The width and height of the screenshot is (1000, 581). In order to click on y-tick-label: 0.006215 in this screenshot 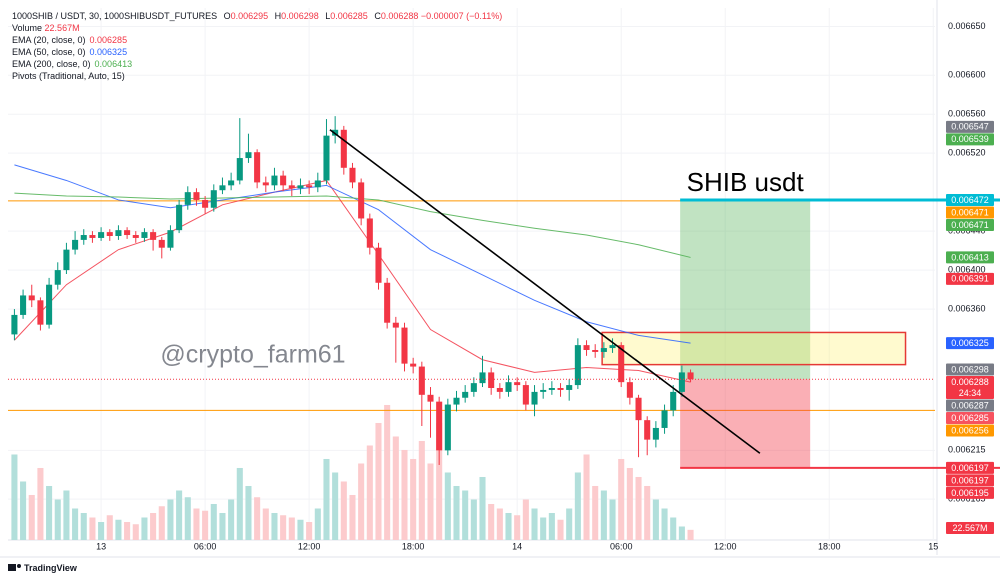, I will do `click(967, 450)`.